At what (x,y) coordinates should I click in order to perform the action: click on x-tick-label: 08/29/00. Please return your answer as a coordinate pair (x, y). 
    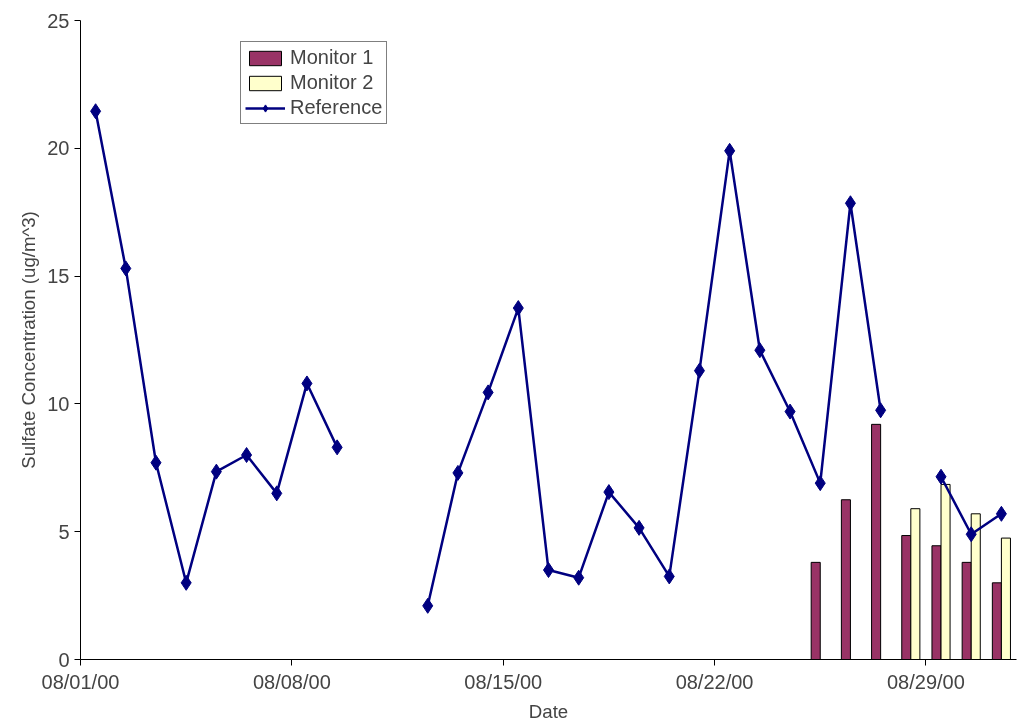
    Looking at the image, I should click on (925, 681).